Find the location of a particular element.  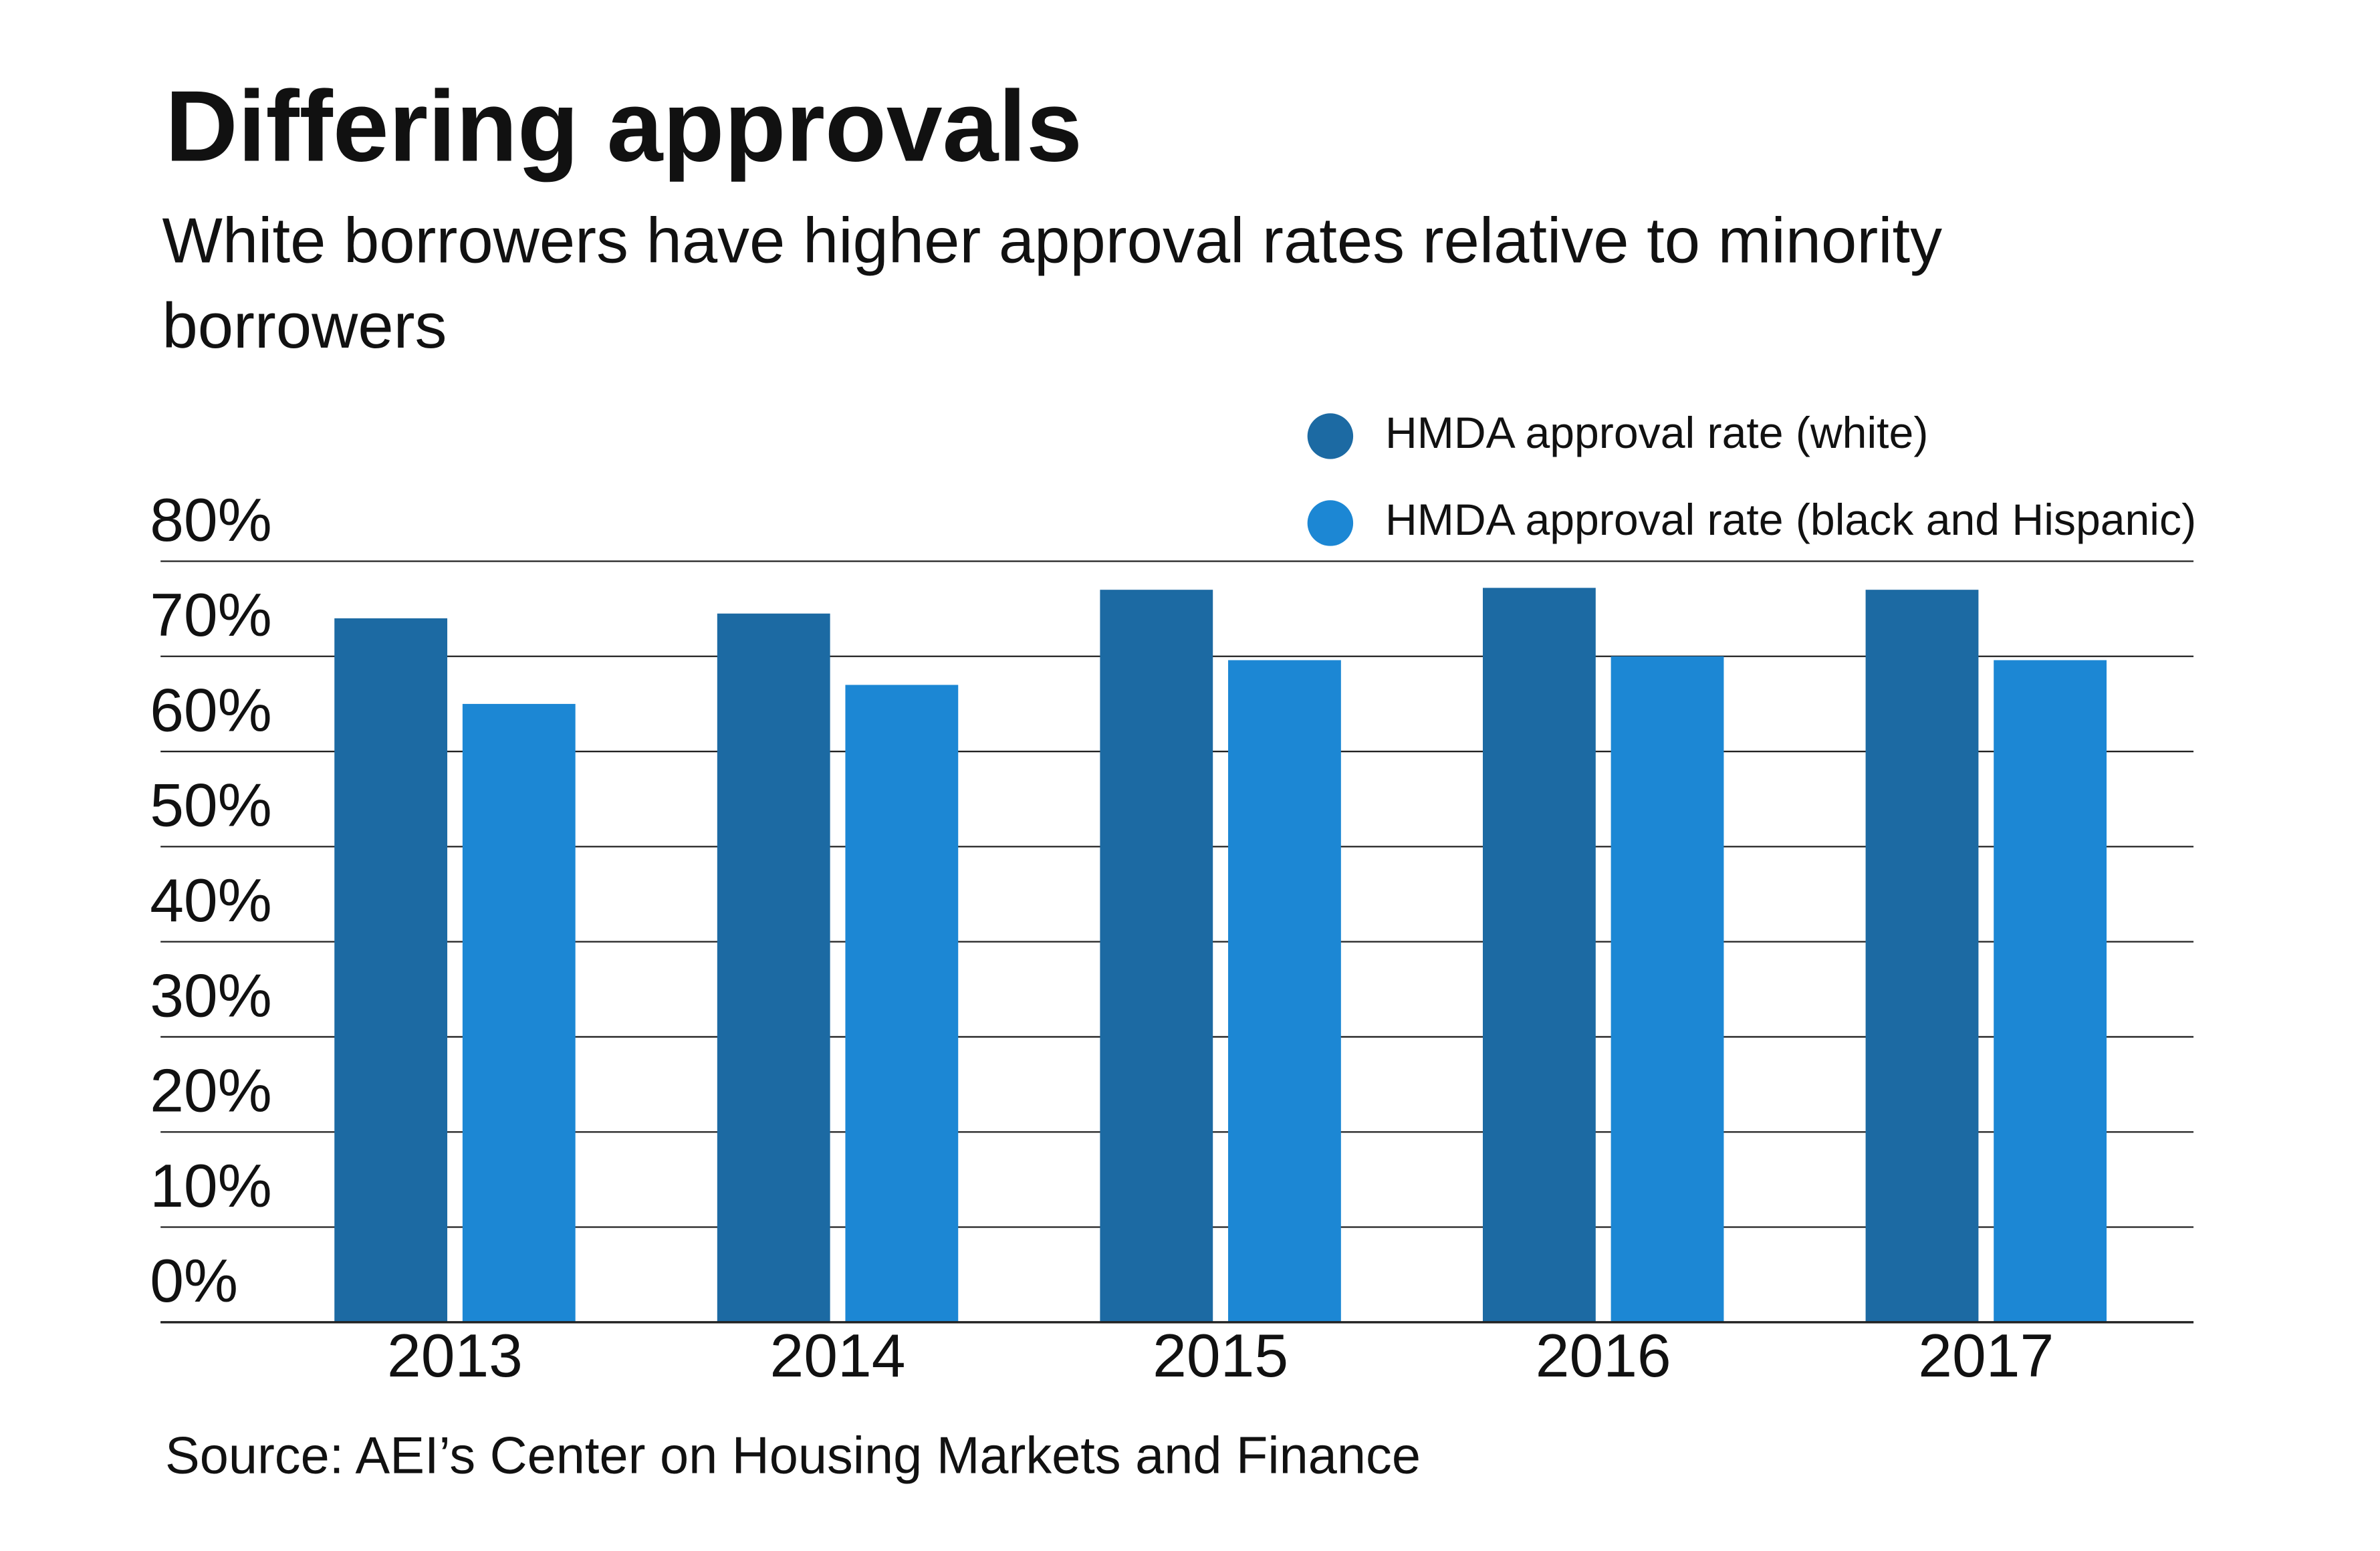

y-tick-label: 80% is located at coordinates (211, 520).